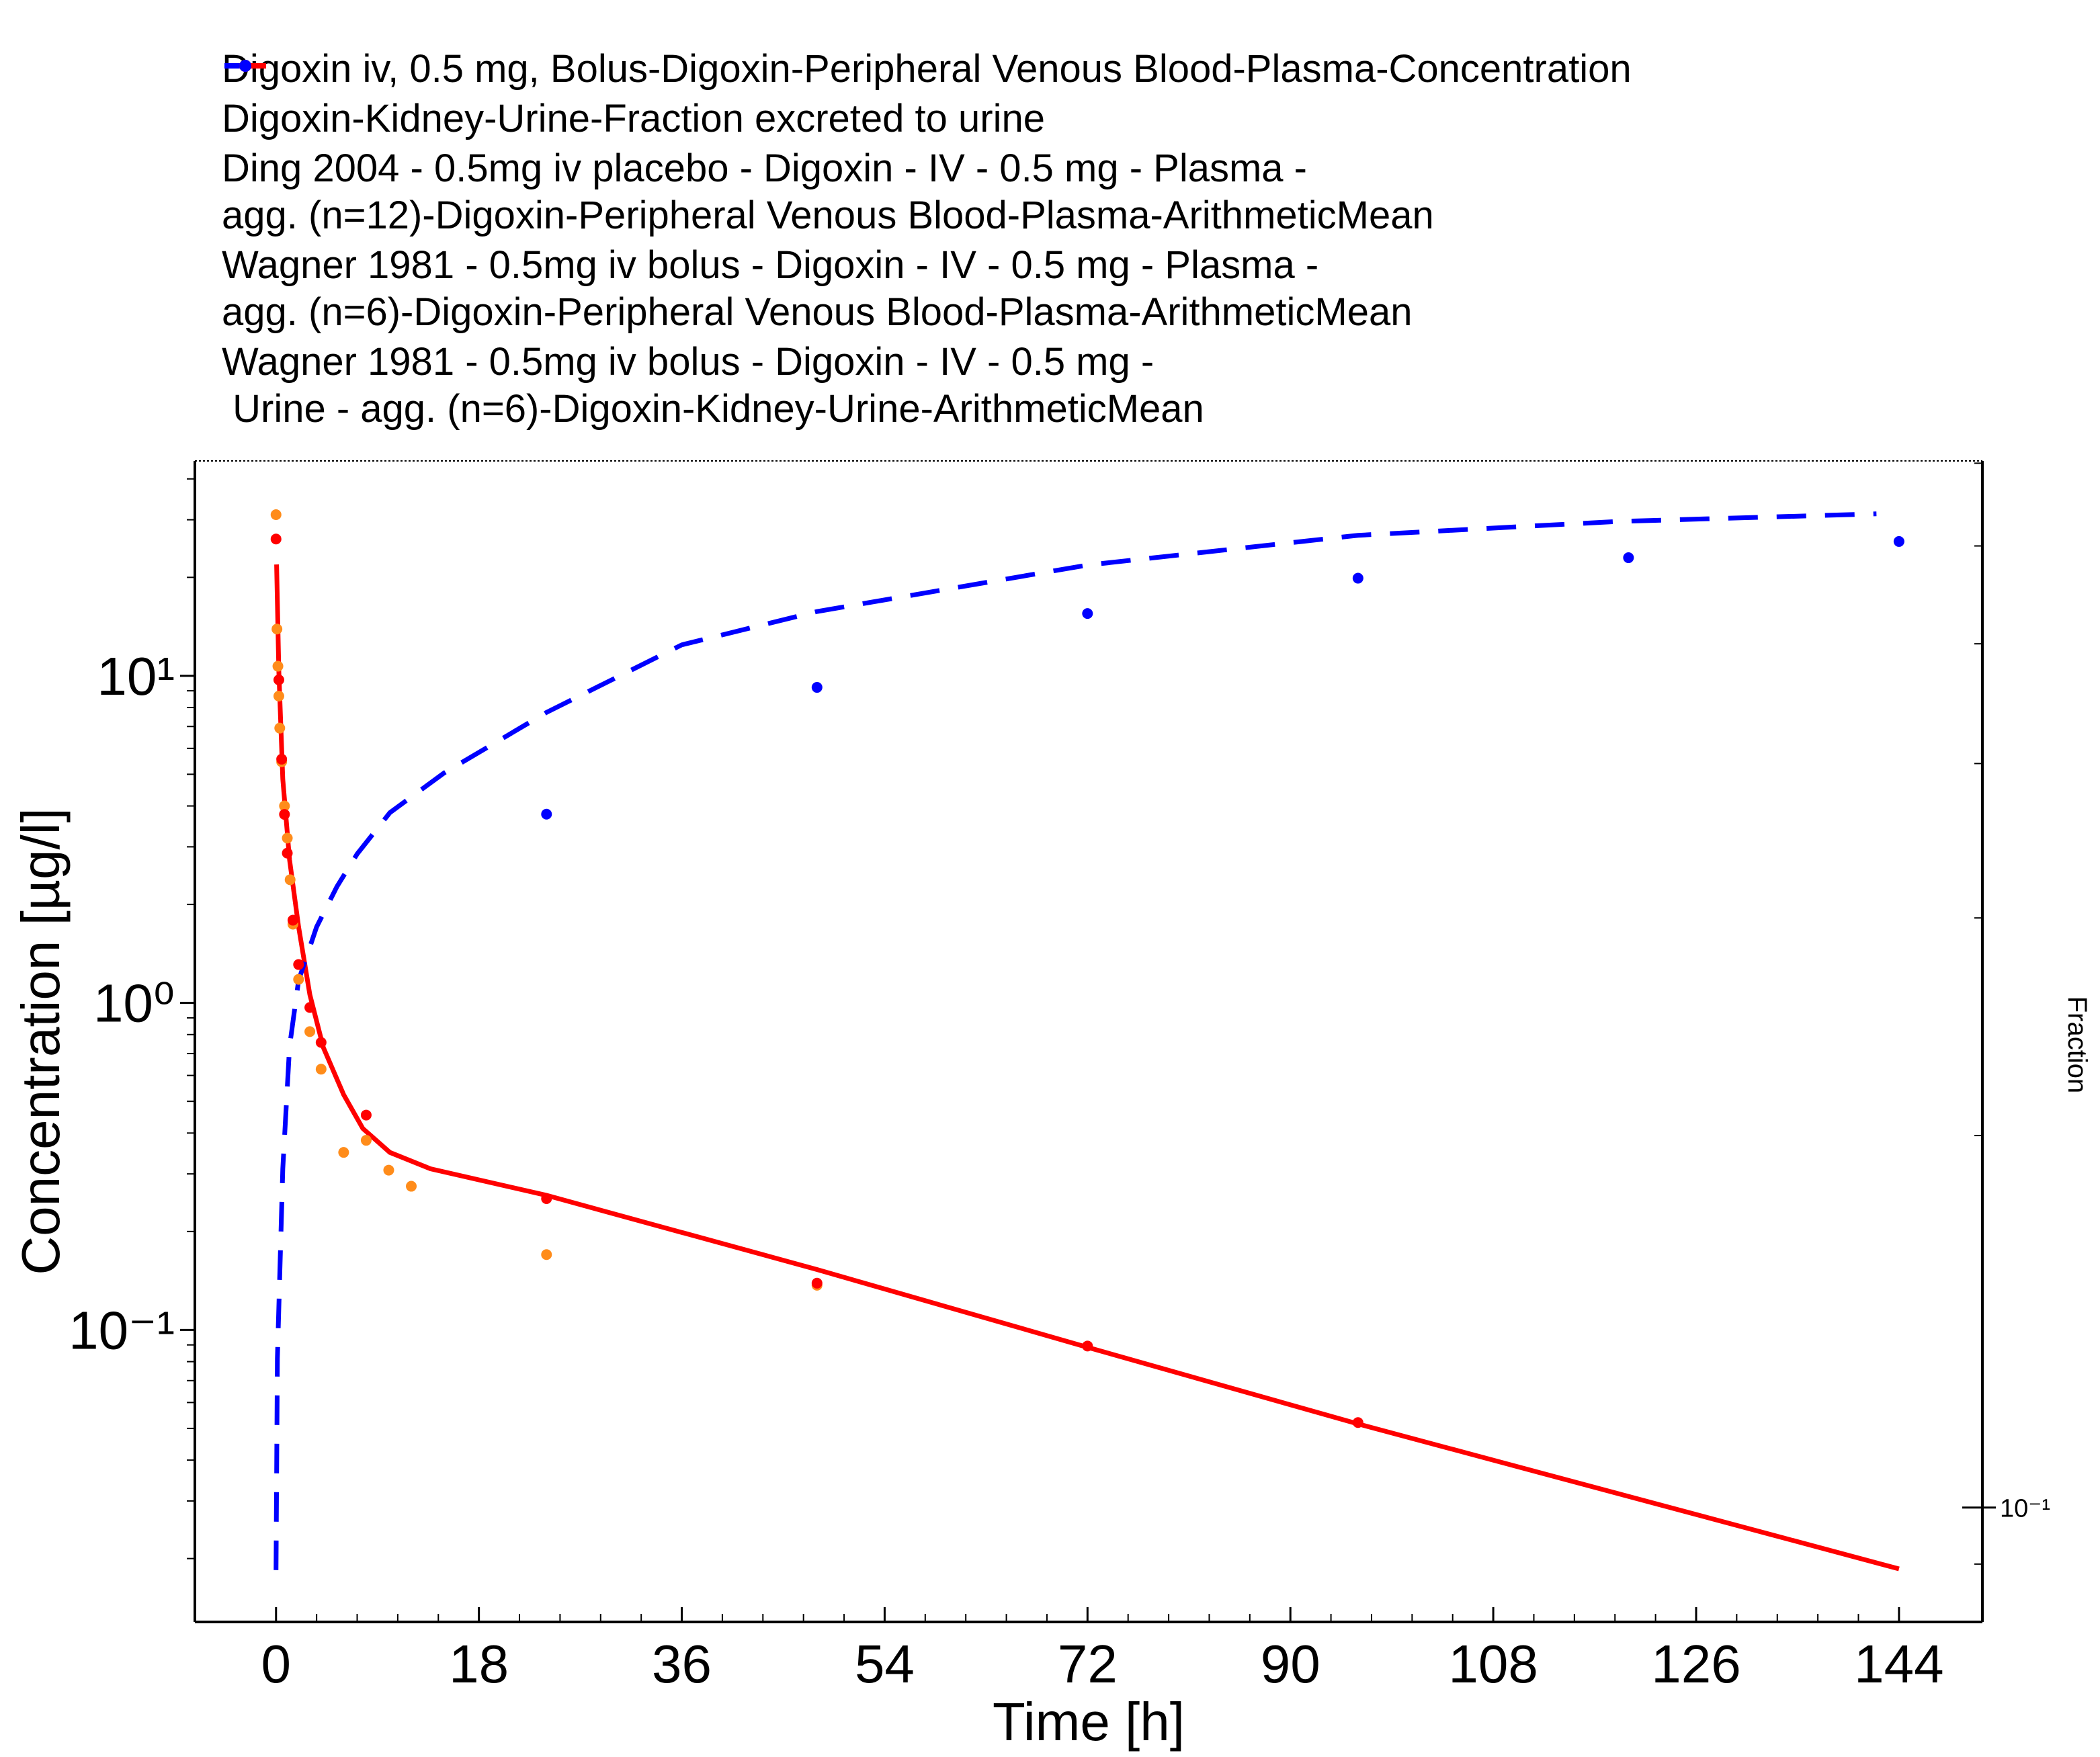 Image resolution: width=2100 pixels, height=1757 pixels. What do you see at coordinates (1088, 1664) in the screenshot?
I see `x-tick-label: 72` at bounding box center [1088, 1664].